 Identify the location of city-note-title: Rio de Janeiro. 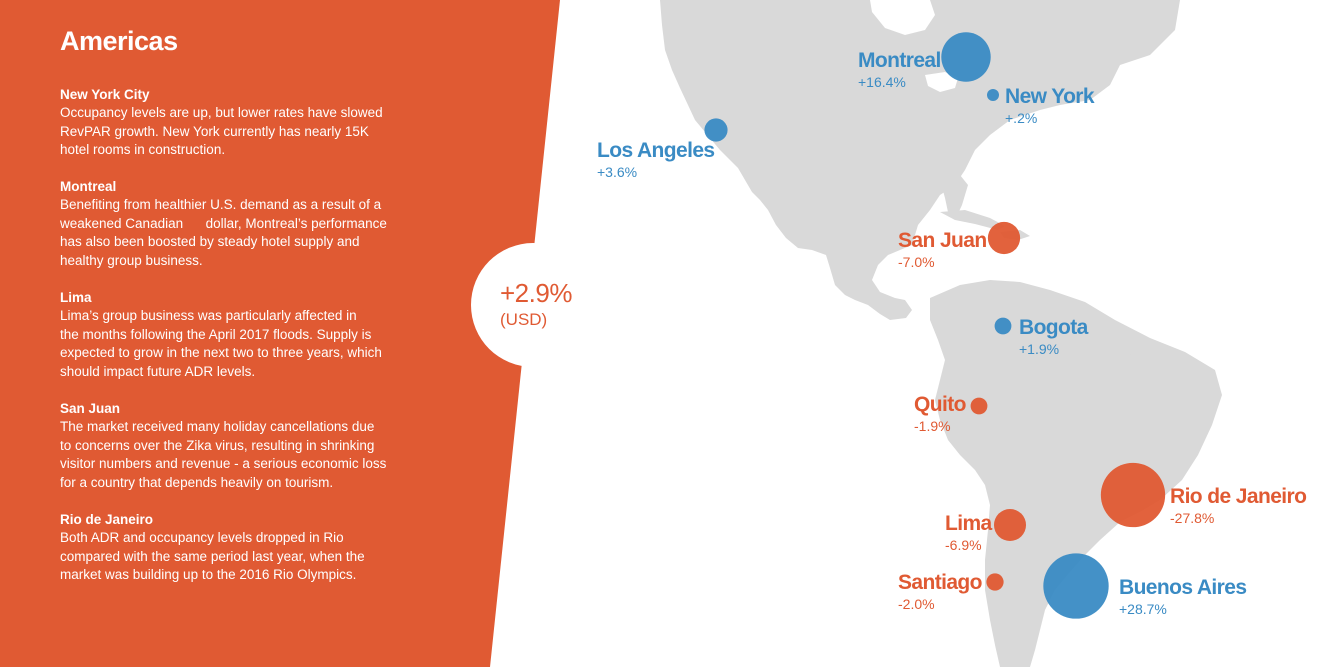
(107, 519).